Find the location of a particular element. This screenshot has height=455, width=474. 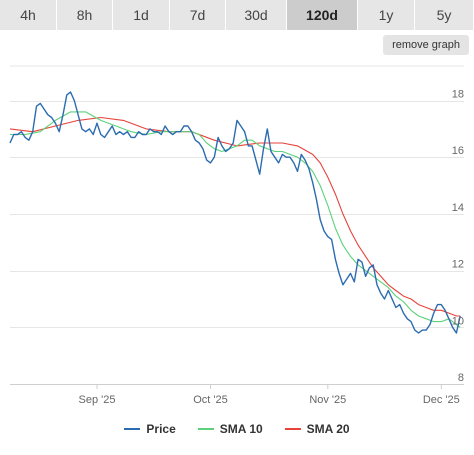

legend-item-price: Price is located at coordinates (150, 429).